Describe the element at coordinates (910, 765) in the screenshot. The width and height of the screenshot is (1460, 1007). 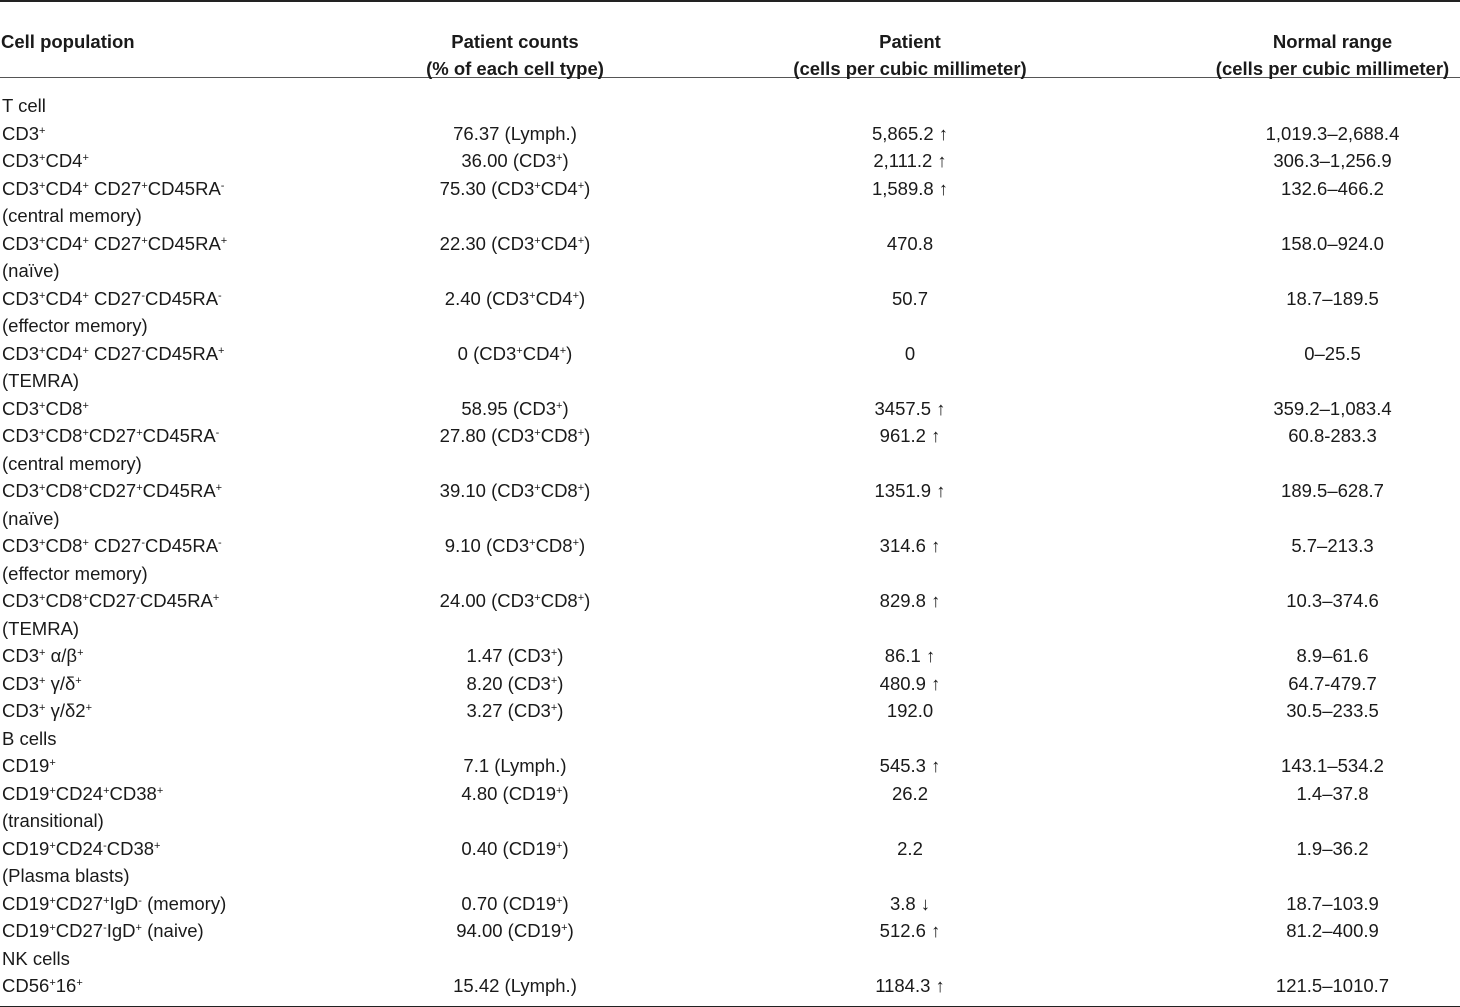
I see `cell-patient-count: 545.3 ↑` at that location.